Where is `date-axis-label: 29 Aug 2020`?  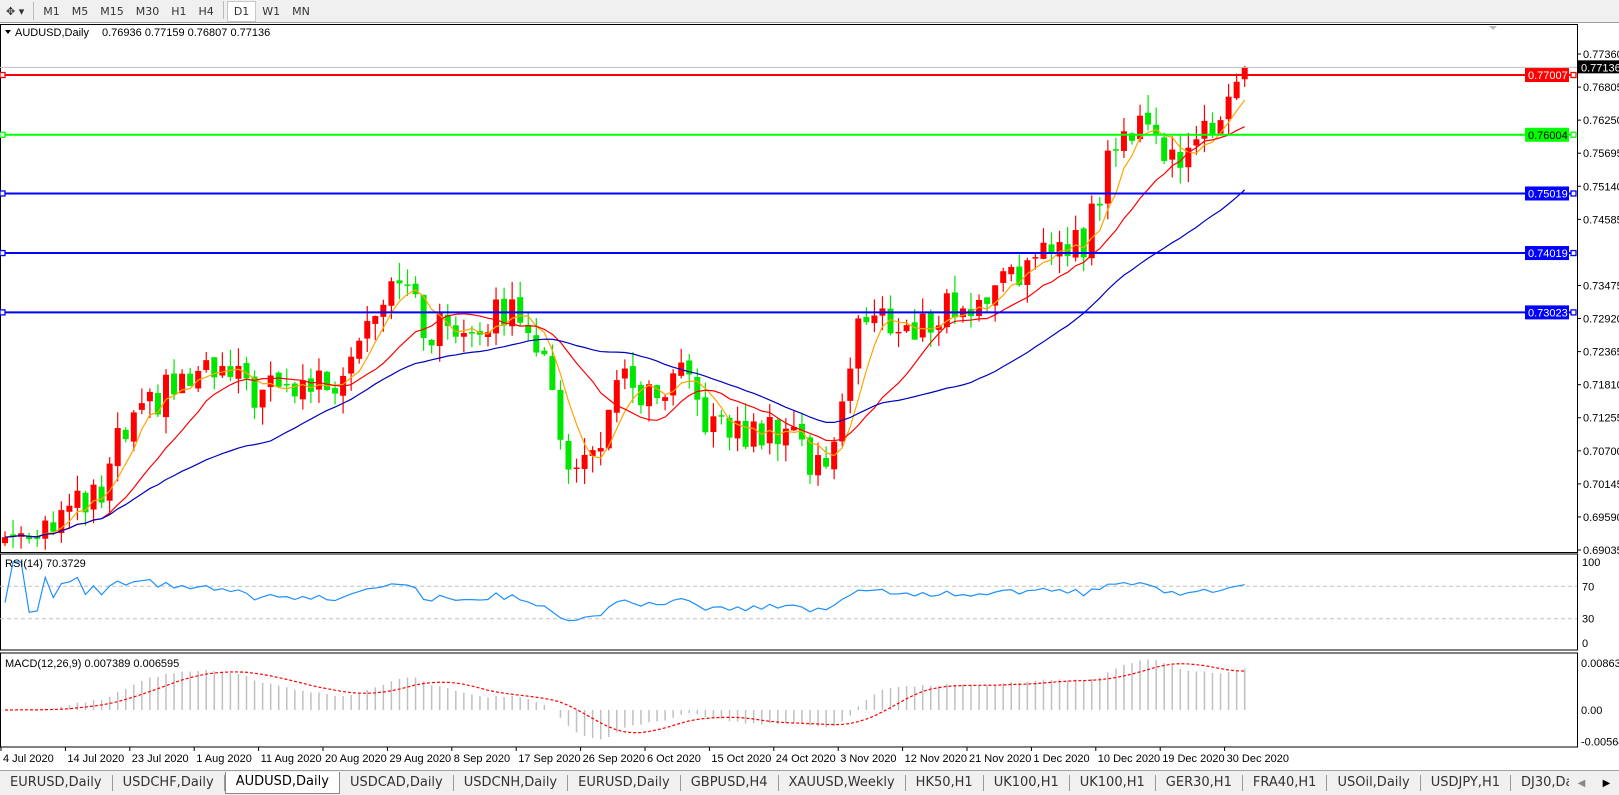 date-axis-label: 29 Aug 2020 is located at coordinates (420, 759).